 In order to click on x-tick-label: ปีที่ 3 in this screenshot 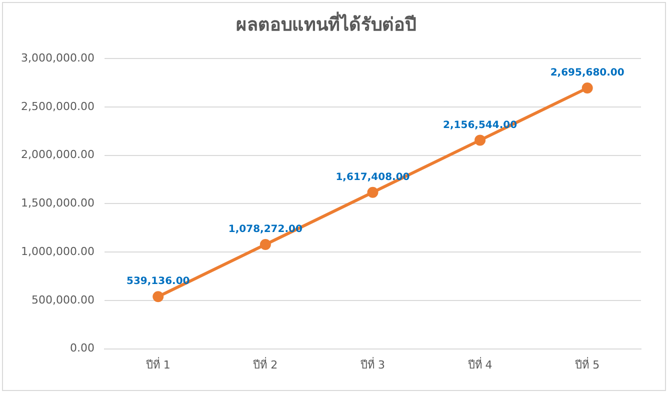, I will do `click(372, 364)`.